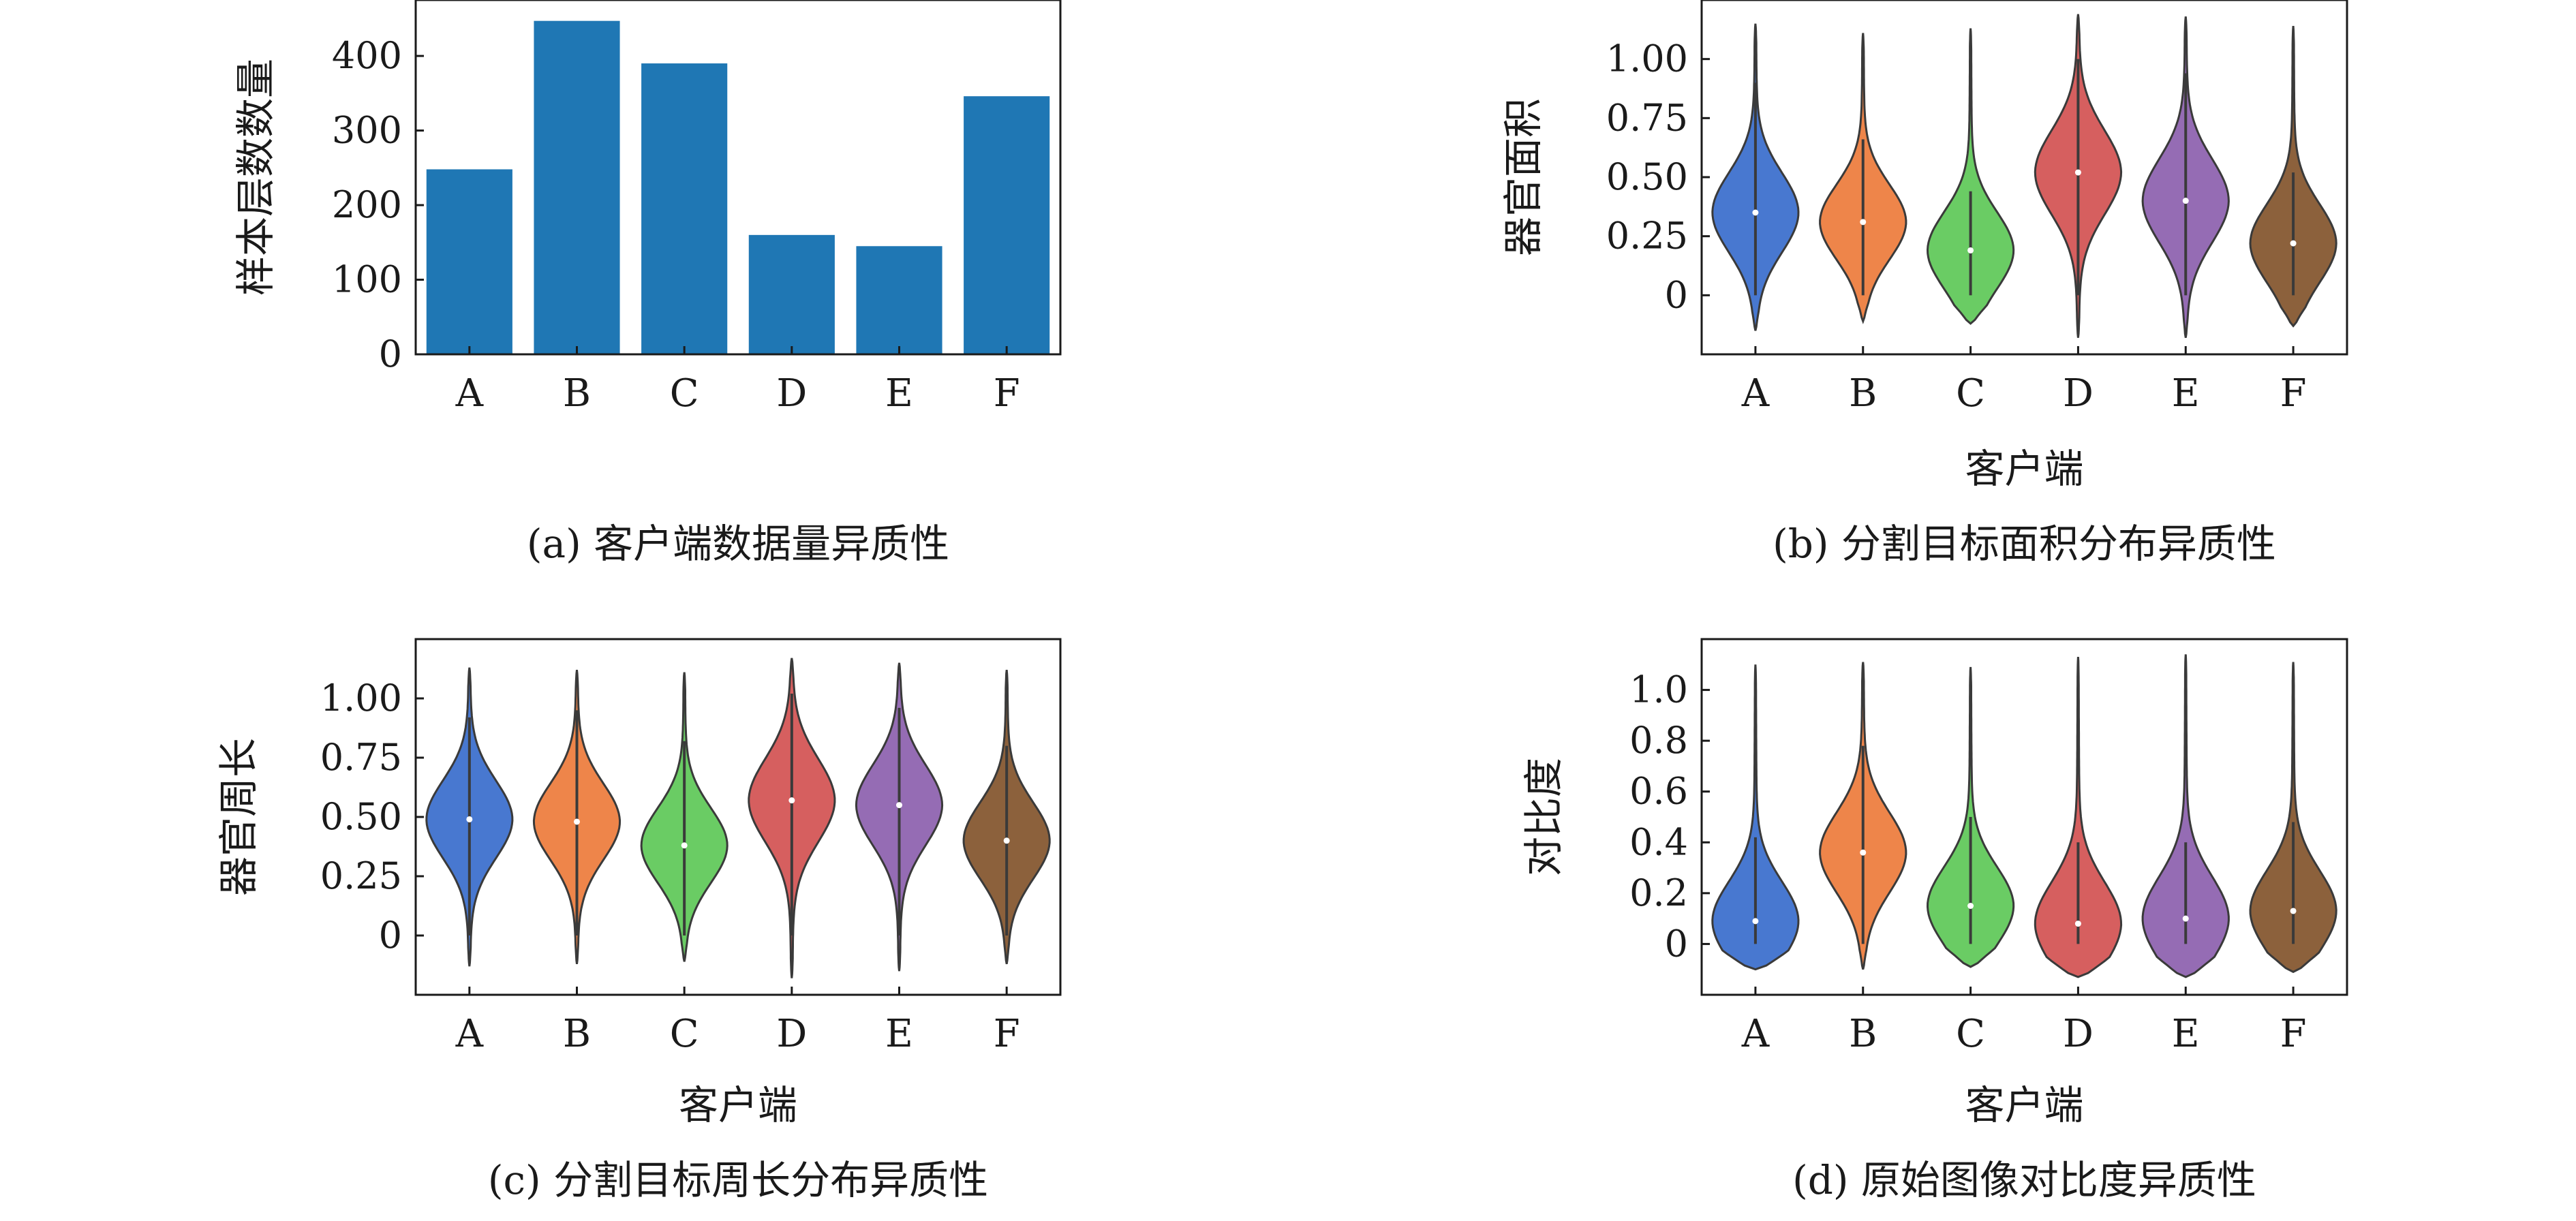  What do you see at coordinates (1007, 225) in the screenshot?
I see `bar-F` at bounding box center [1007, 225].